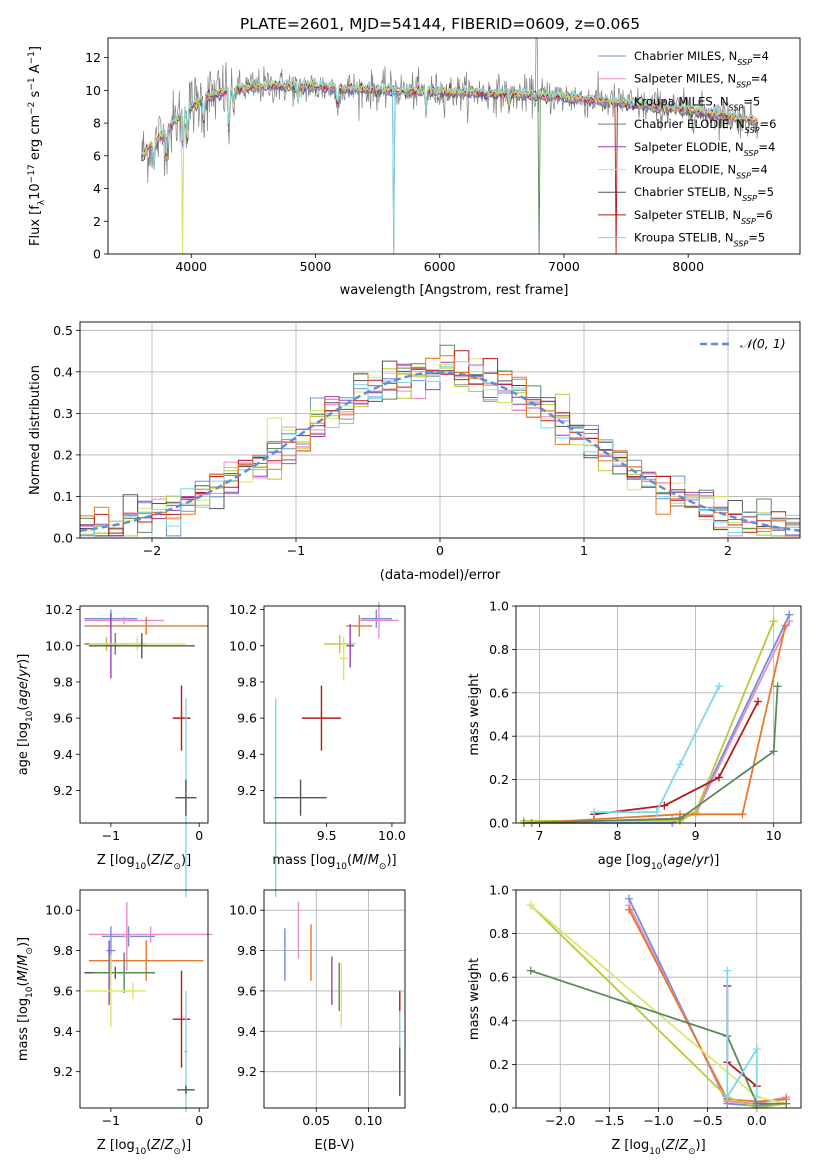  Describe the element at coordinates (689, 147) in the screenshot. I see `legend-model-name: Salpeter ELODIE, N` at that location.